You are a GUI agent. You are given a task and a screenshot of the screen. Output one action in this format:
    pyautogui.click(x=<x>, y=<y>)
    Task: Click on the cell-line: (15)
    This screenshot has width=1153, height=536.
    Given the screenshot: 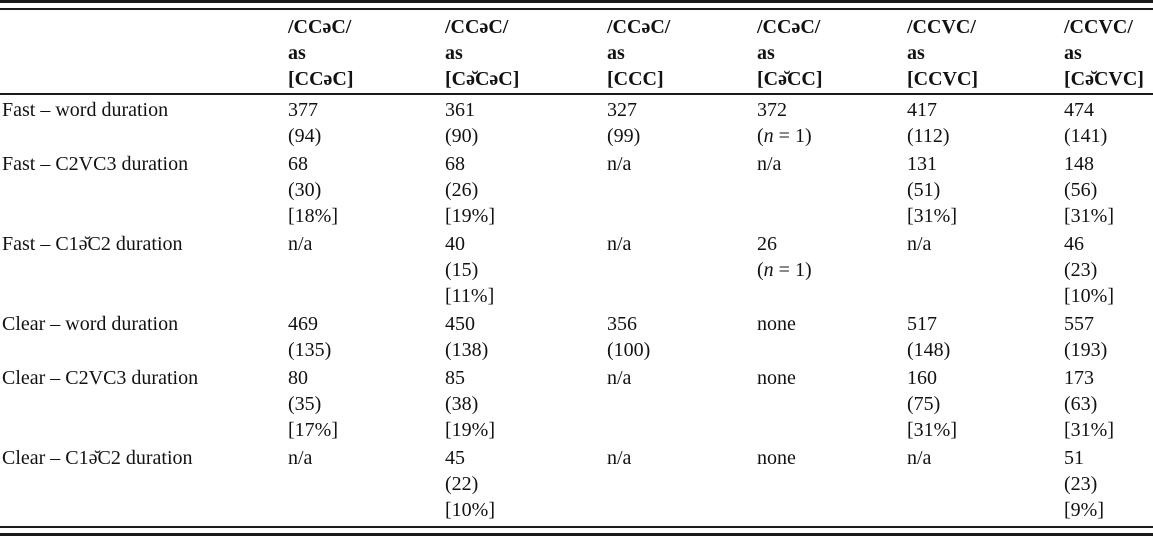 What is the action you would take?
    pyautogui.click(x=462, y=270)
    